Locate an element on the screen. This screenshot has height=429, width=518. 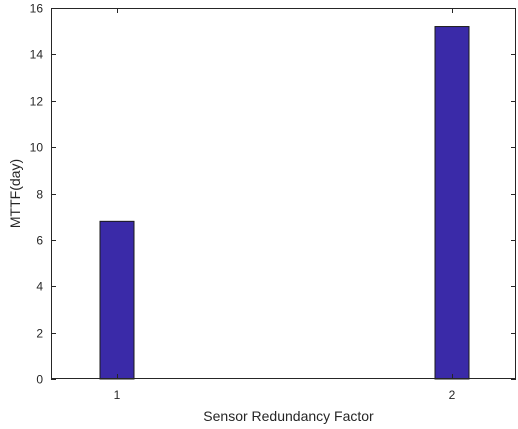
y-tick-label: 0 is located at coordinates (39, 380).